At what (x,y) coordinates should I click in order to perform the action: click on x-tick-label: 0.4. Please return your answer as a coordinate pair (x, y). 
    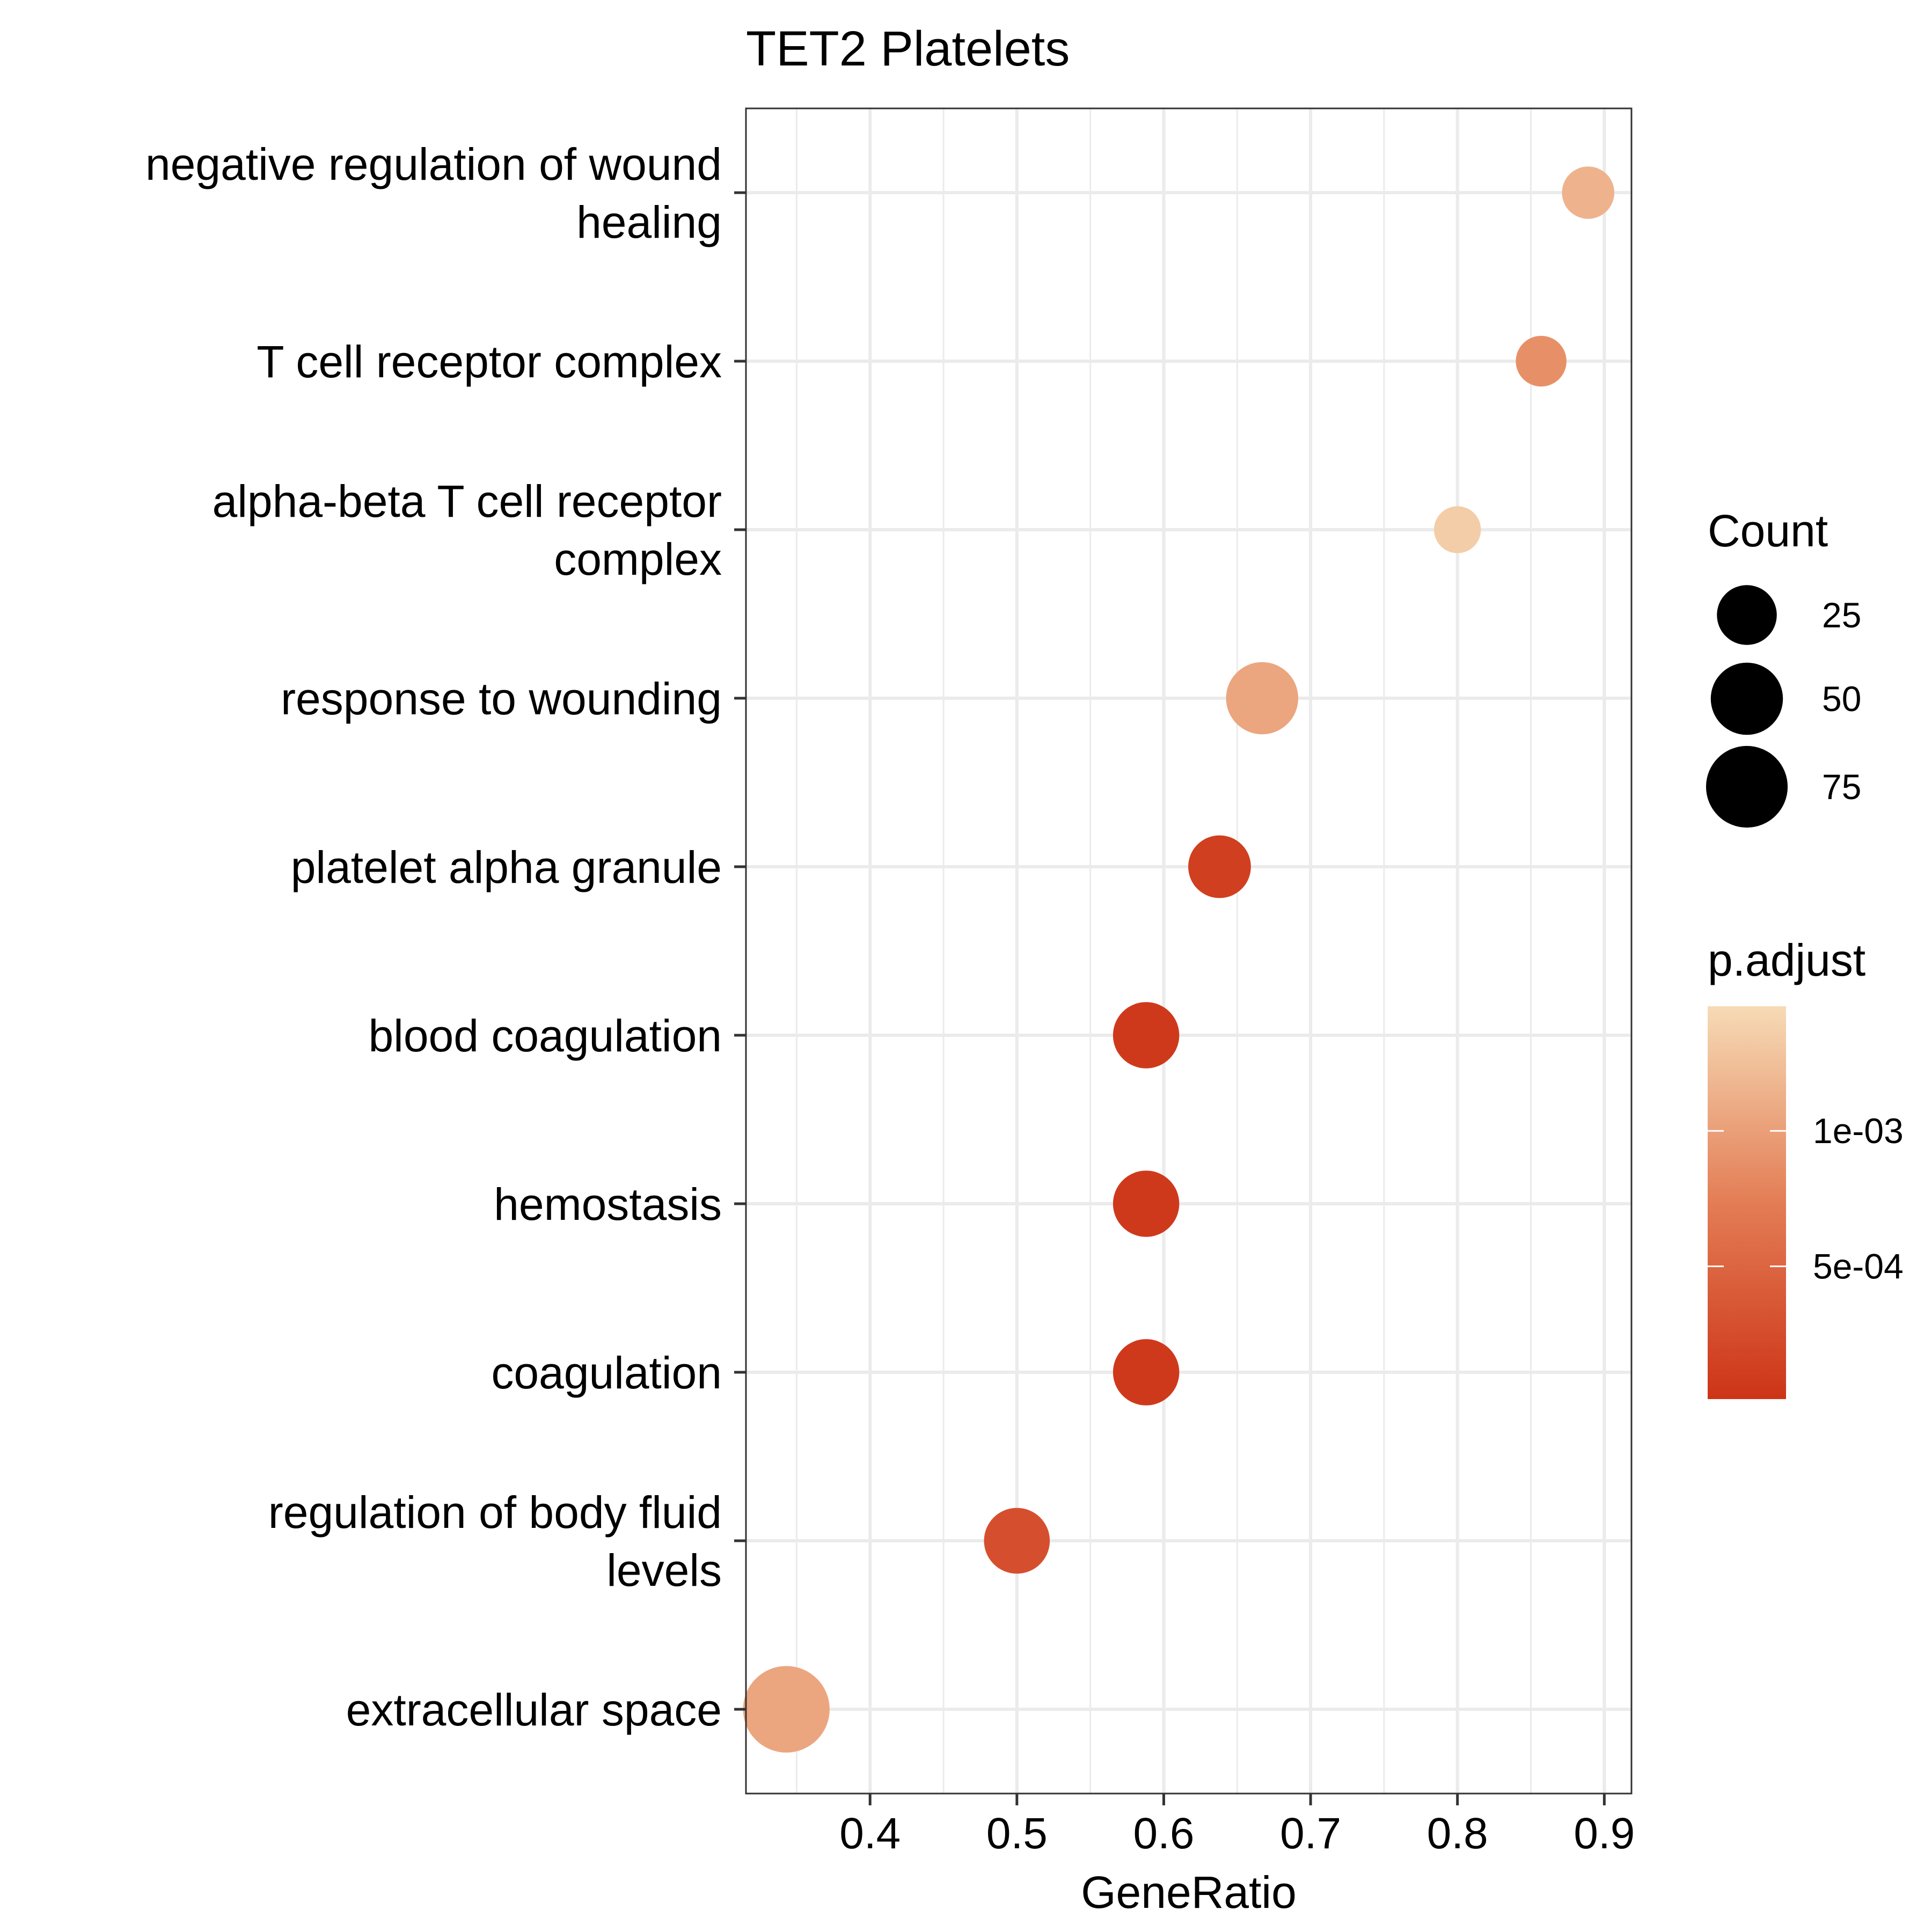
    Looking at the image, I should click on (870, 1833).